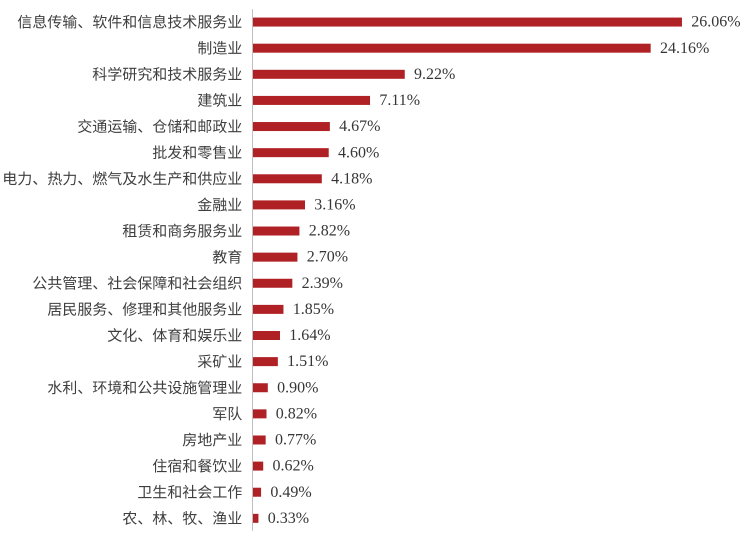 This screenshot has height=545, width=742. What do you see at coordinates (293, 466) in the screenshot?
I see `svg-text: 0.62%` at bounding box center [293, 466].